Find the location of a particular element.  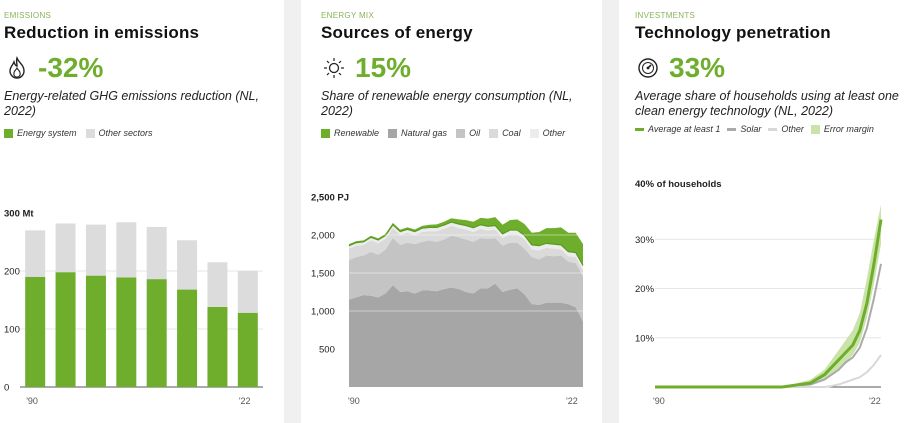

y-tick-label: 30% is located at coordinates (645, 240).